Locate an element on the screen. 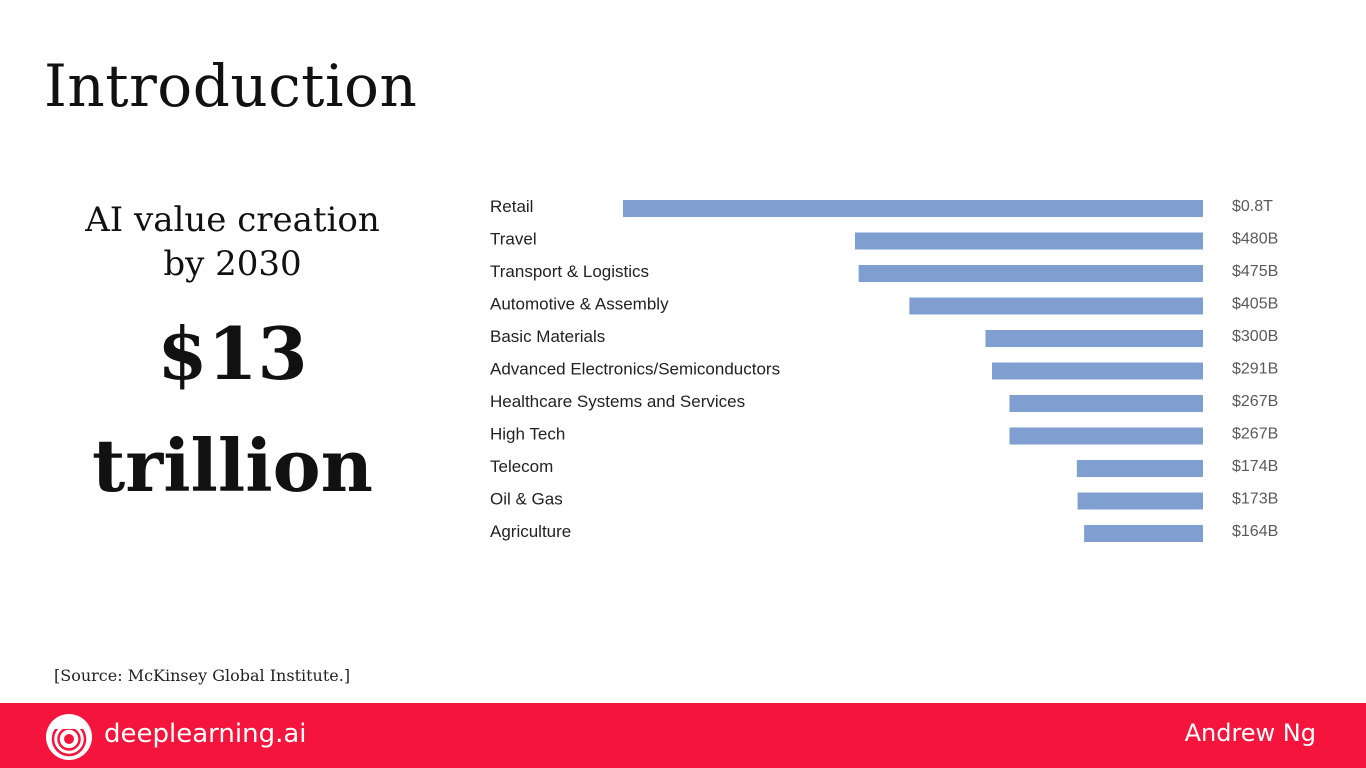 The width and height of the screenshot is (1366, 768). value-label: $174B is located at coordinates (1255, 466).